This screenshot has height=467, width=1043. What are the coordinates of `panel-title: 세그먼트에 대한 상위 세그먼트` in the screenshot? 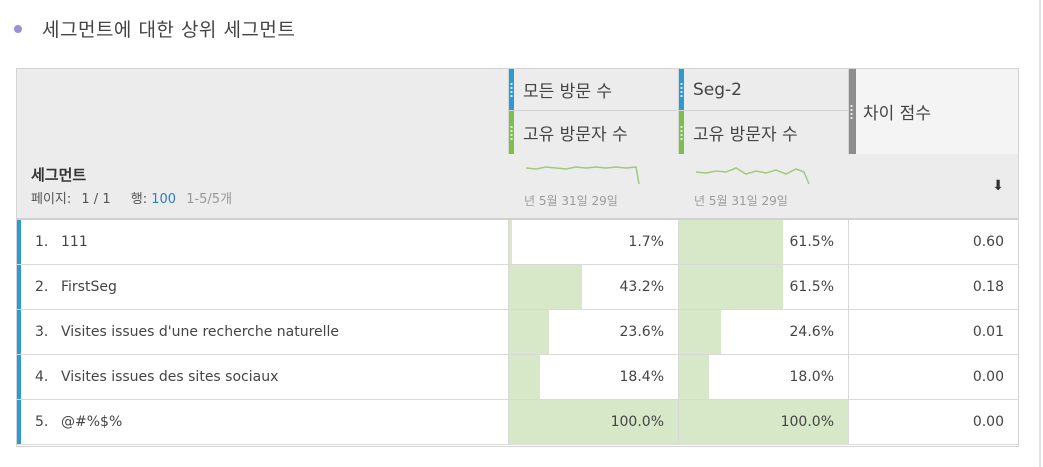 It's located at (154, 28).